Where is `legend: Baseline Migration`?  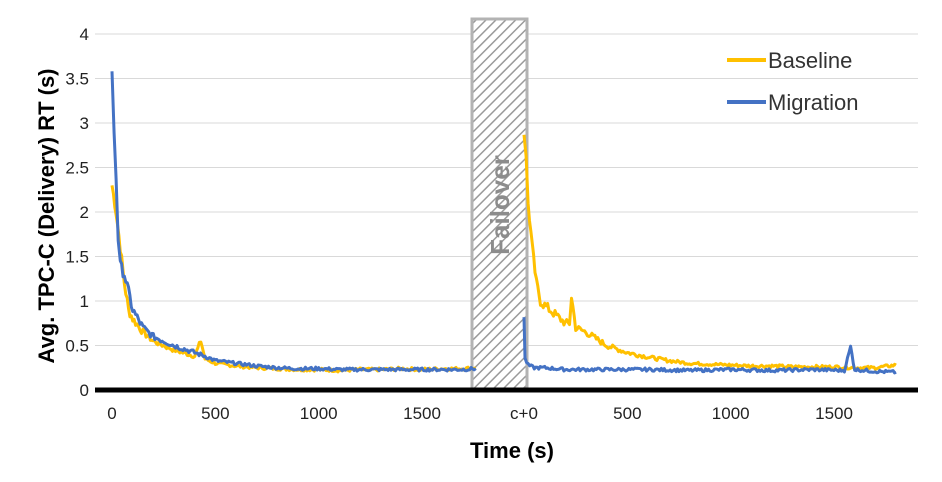
legend: Baseline Migration is located at coordinates (792, 81).